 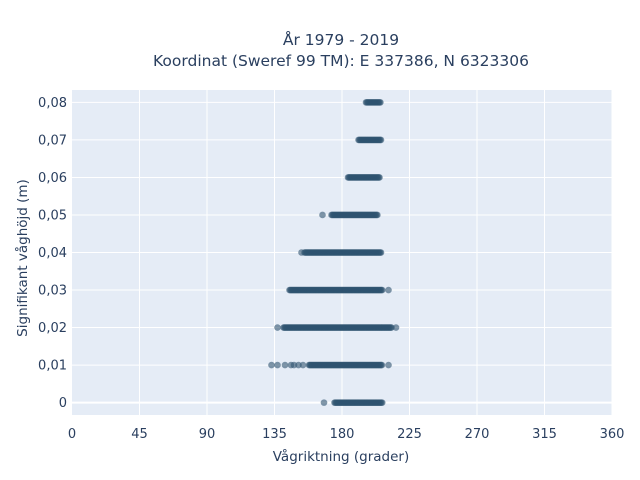 What do you see at coordinates (342, 434) in the screenshot?
I see `x-tick-label: 180` at bounding box center [342, 434].